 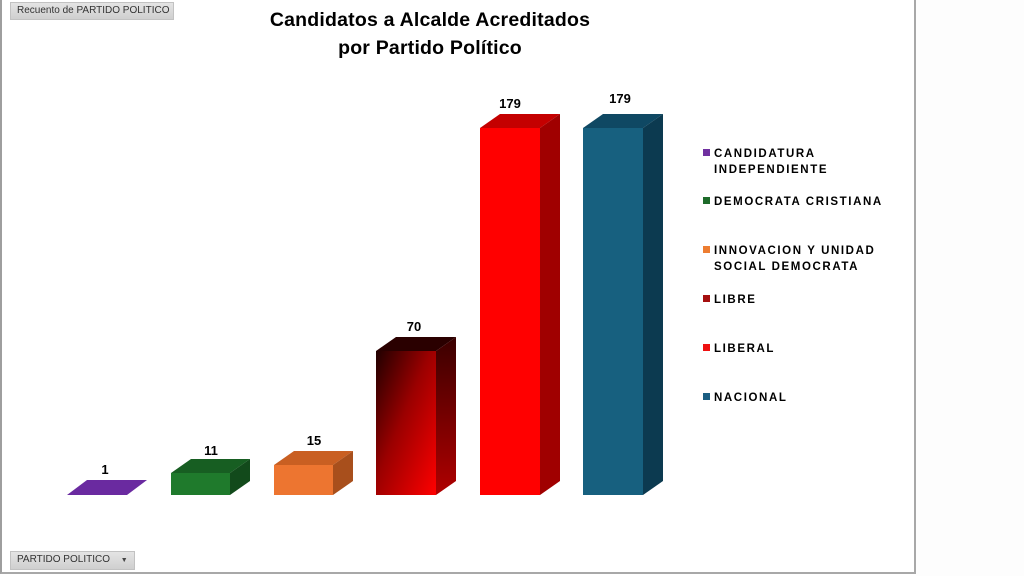 What do you see at coordinates (430, 20) in the screenshot?
I see `chart-title-line1: Candidatos a Alcalde Acreditados` at bounding box center [430, 20].